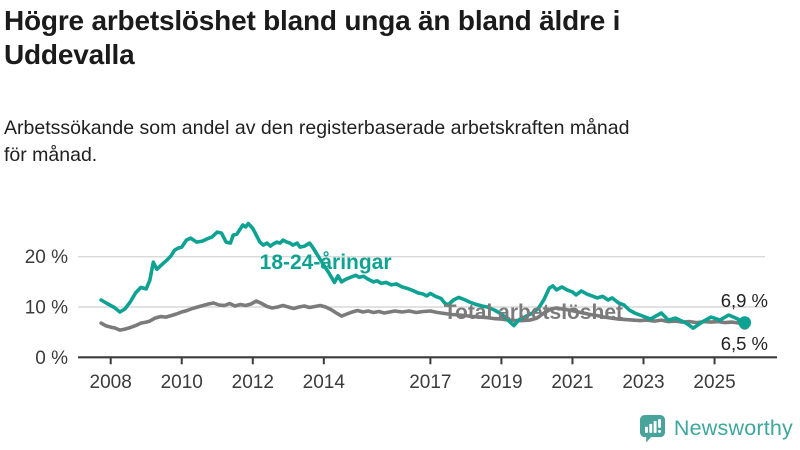  Describe the element at coordinates (501, 382) in the screenshot. I see `x-tick-label: 2019` at that location.